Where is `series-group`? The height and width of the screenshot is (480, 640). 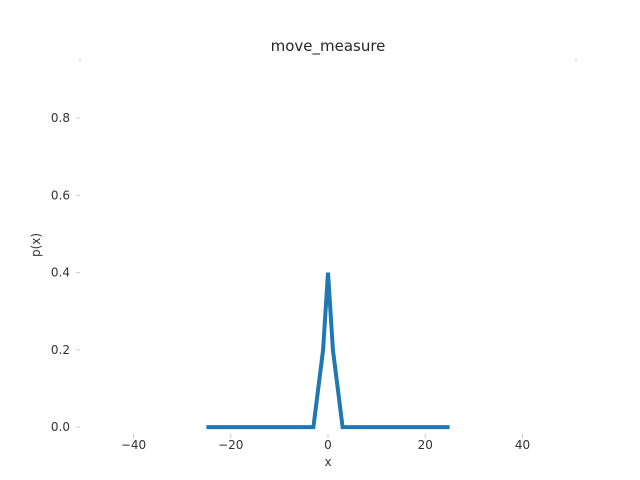
series-group is located at coordinates (328, 351).